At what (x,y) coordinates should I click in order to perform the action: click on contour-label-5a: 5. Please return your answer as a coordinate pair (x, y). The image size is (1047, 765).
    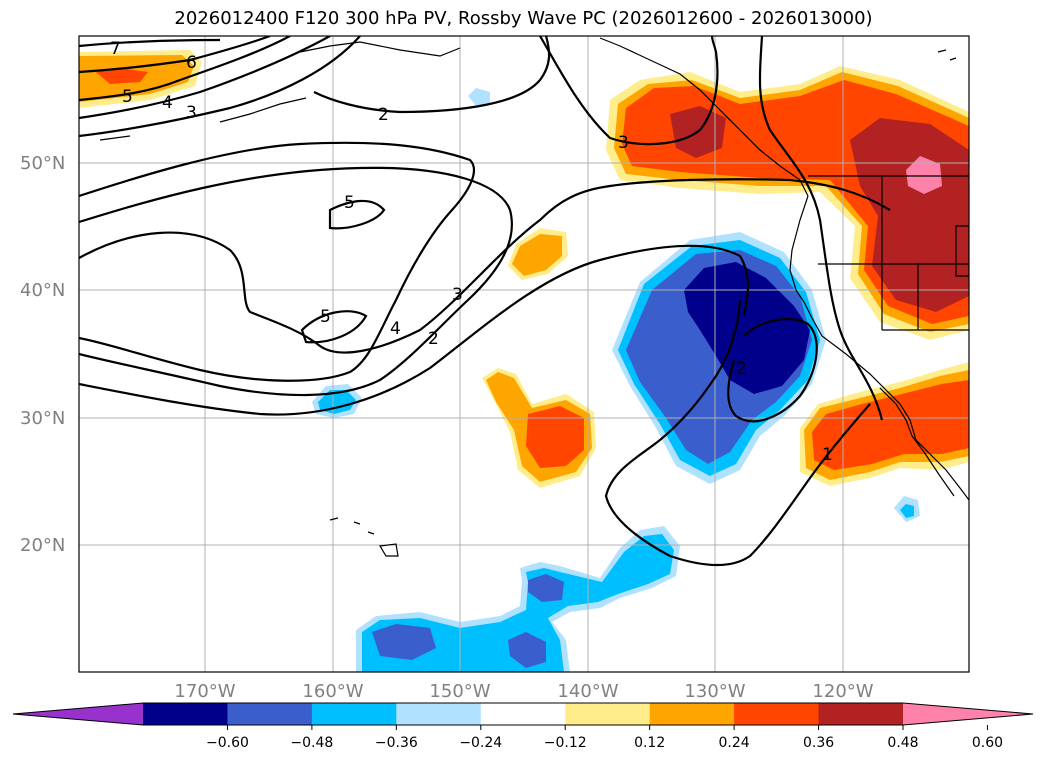
    Looking at the image, I should click on (349, 203).